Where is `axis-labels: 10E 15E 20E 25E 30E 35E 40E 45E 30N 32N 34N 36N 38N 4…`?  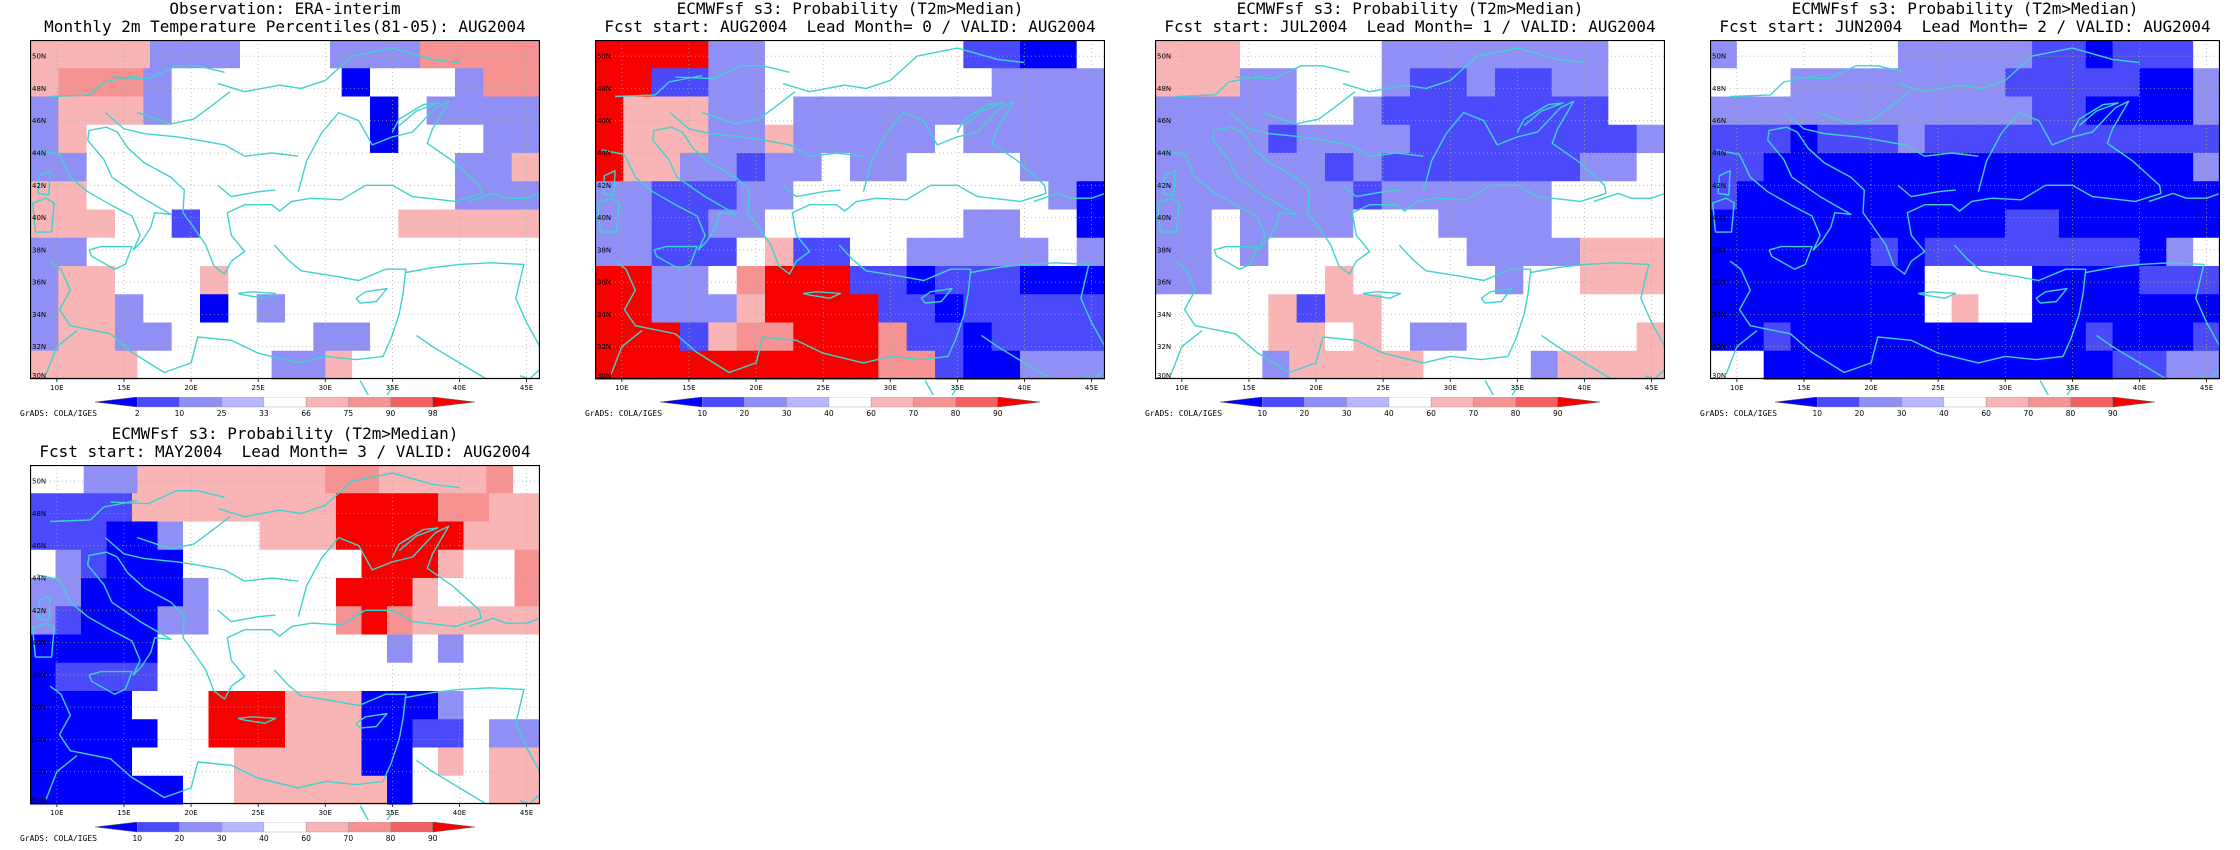
axis-labels: 10E 15E 20E 25E 30E 35E 40E 45E 30N 32N 34N 36N 38N 4… is located at coordinates (1962, 222).